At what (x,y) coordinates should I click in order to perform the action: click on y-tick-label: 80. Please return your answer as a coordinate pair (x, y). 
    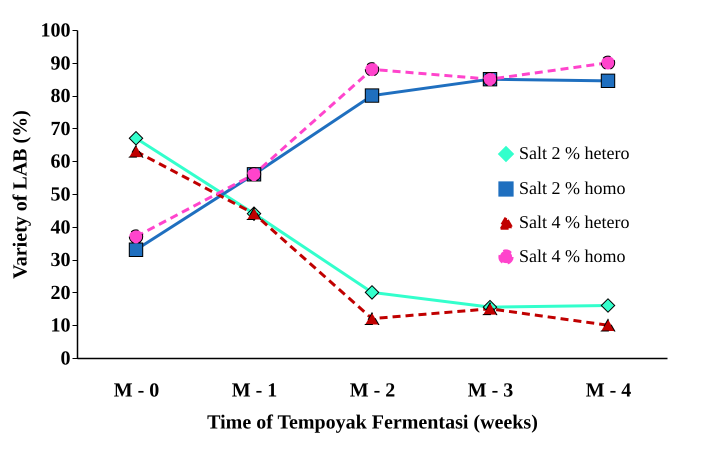
    Looking at the image, I should click on (60, 96).